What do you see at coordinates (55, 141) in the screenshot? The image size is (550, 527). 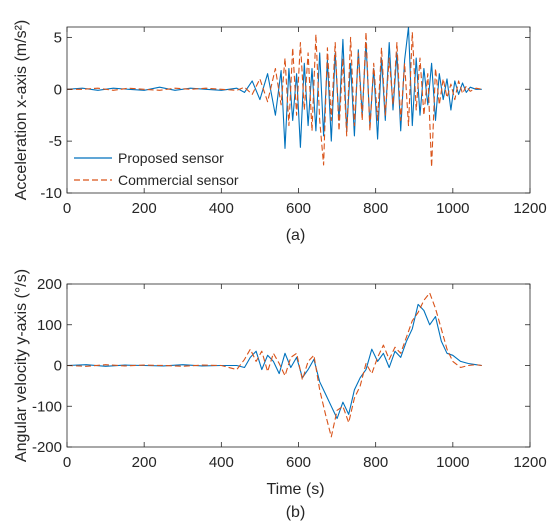 I see `y-tick-label: -5` at bounding box center [55, 141].